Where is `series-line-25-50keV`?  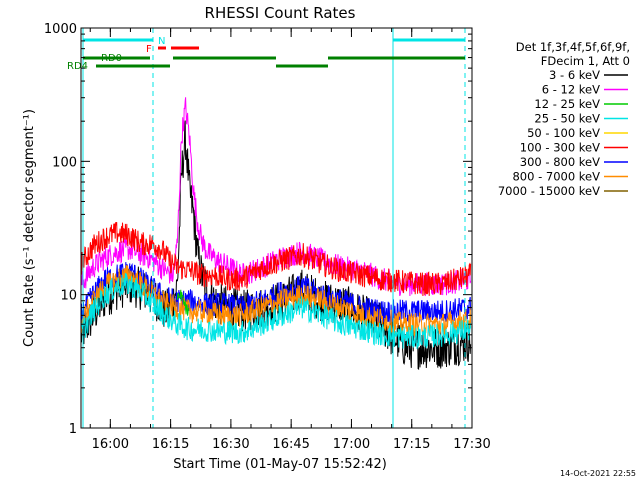
series-line-25-50keV is located at coordinates (276, 311).